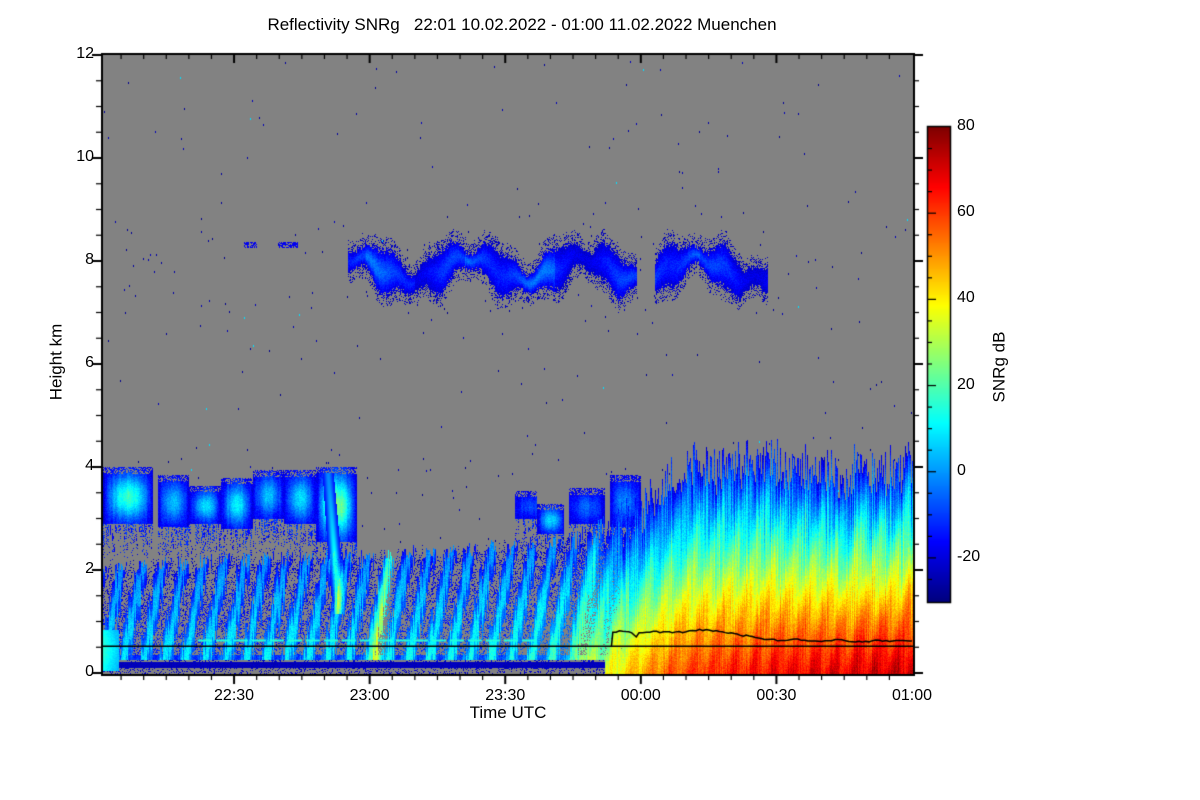  I want to click on x-tick-label: 23:30, so click(505, 695).